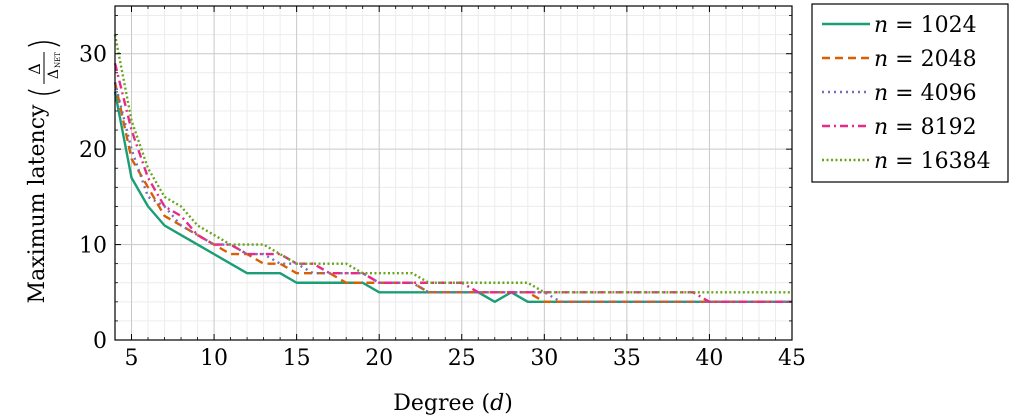 Image resolution: width=1014 pixels, height=419 pixels. Describe the element at coordinates (939, 161) in the screenshot. I see `legend-label-value: = 16384` at that location.